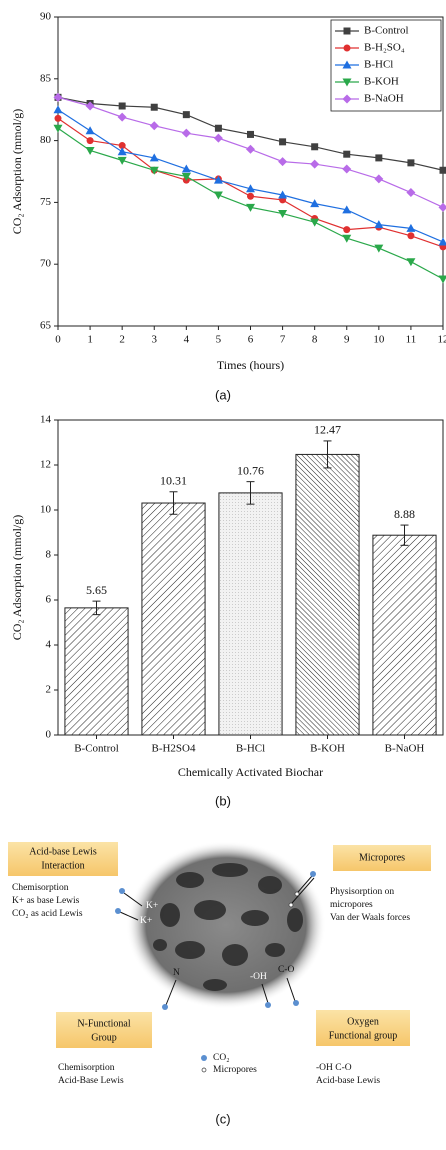  Describe the element at coordinates (384, 99) in the screenshot. I see `legend-label: B-NaOH` at that location.